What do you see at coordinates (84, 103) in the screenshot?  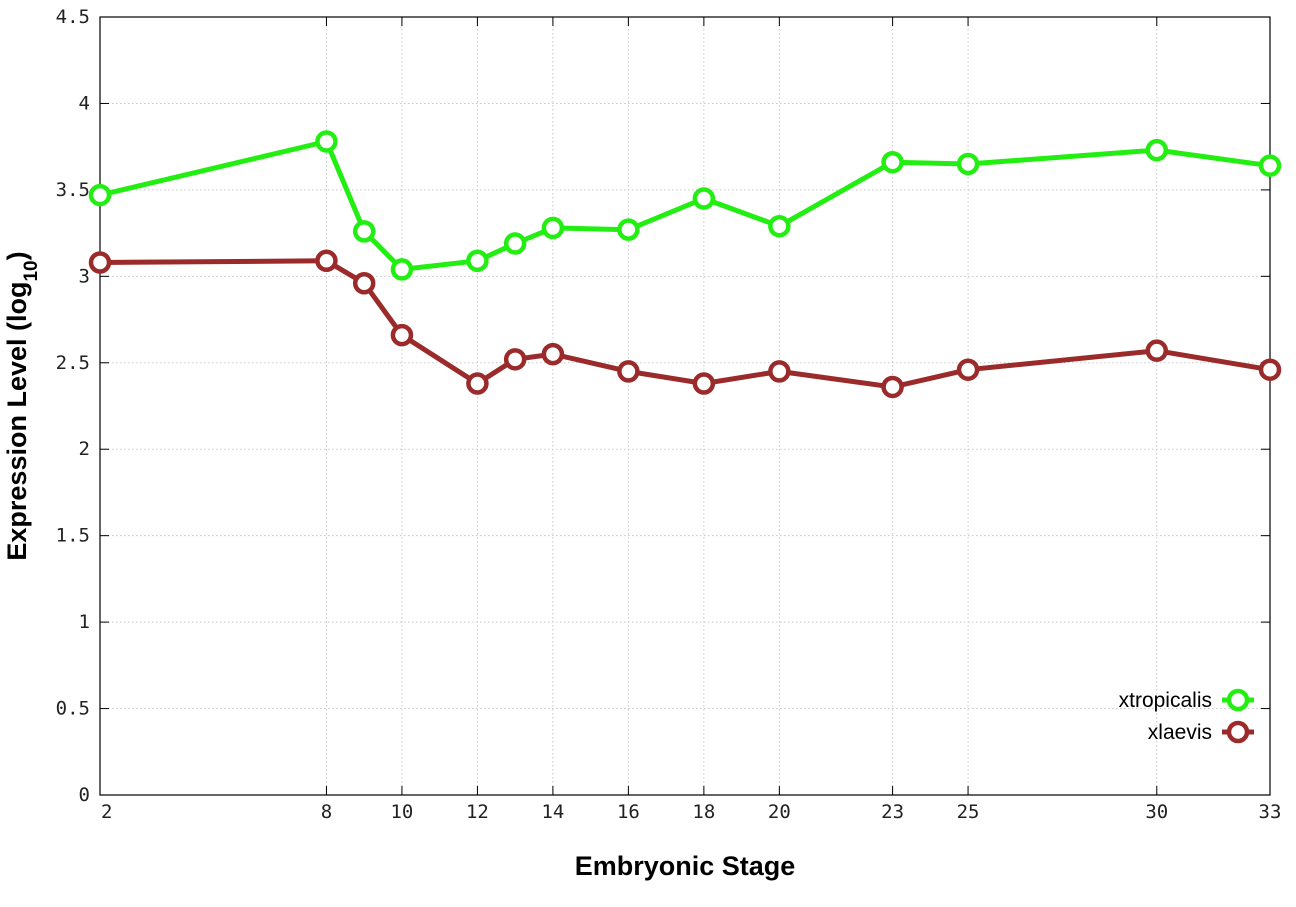 I see `y-tick-label: 4` at bounding box center [84, 103].